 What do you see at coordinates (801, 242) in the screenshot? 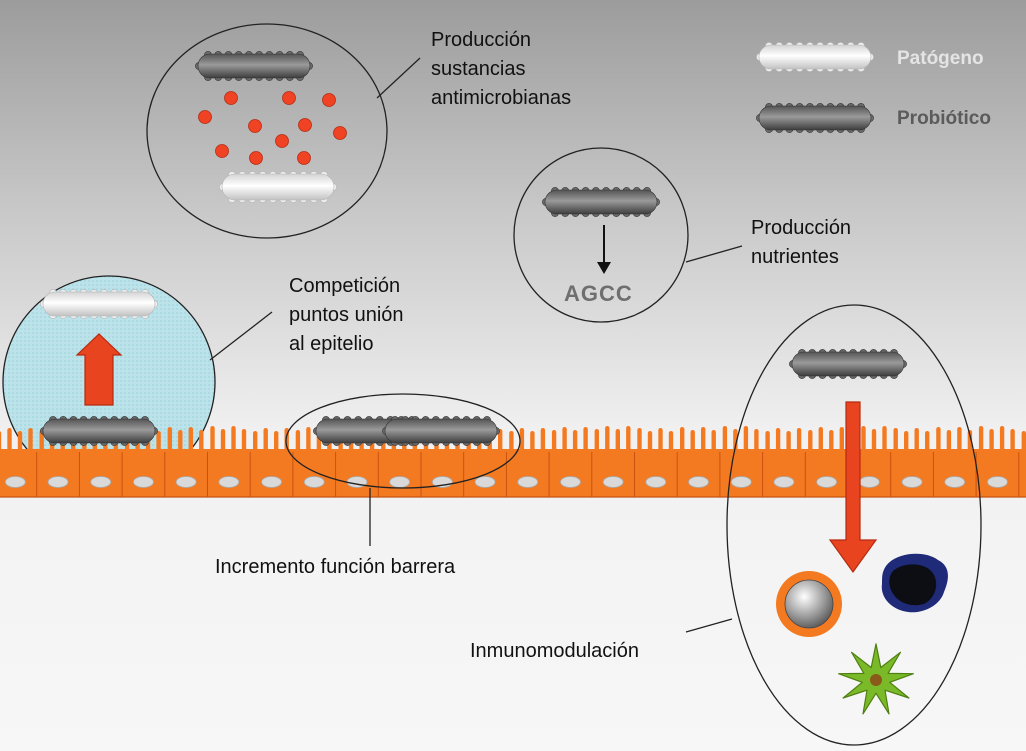
I see `label-nutrients: Producción nutrientes` at bounding box center [801, 242].